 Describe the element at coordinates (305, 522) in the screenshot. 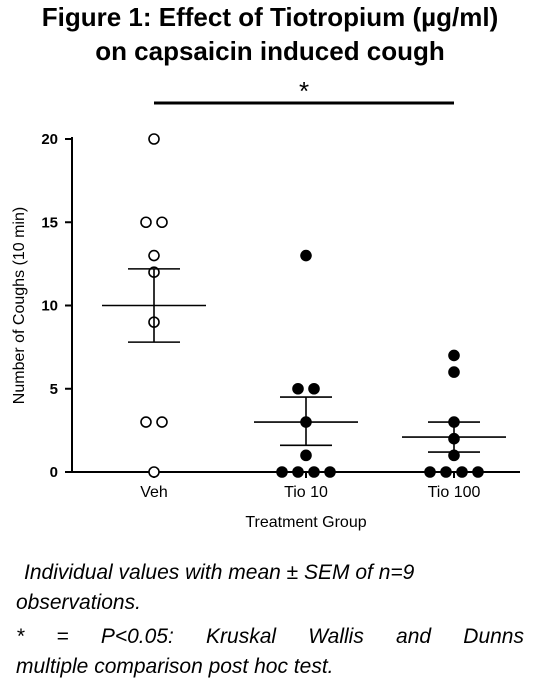

I see `x-axis-label: Treatment Group` at that location.